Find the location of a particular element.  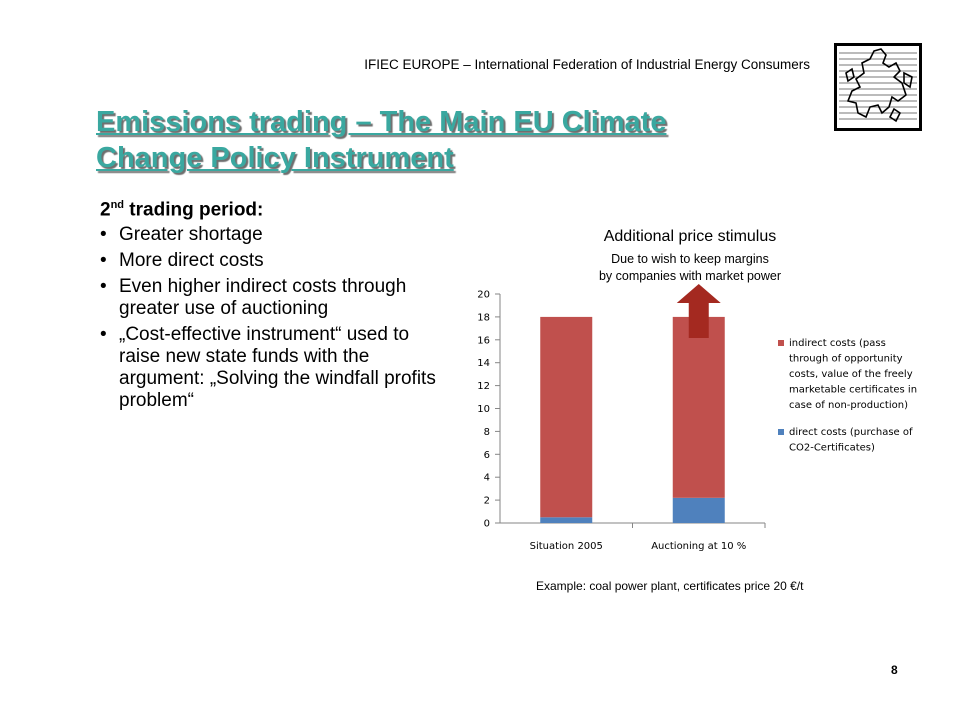

y-tick-label: 10 is located at coordinates (483, 409).